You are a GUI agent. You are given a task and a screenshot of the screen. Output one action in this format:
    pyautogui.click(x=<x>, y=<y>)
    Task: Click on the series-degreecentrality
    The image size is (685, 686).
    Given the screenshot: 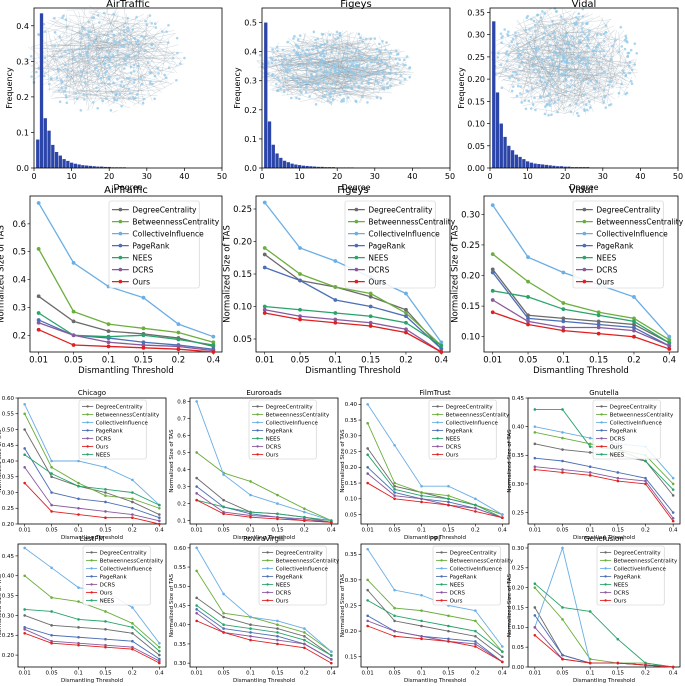 What is the action you would take?
    pyautogui.click(x=92, y=635)
    